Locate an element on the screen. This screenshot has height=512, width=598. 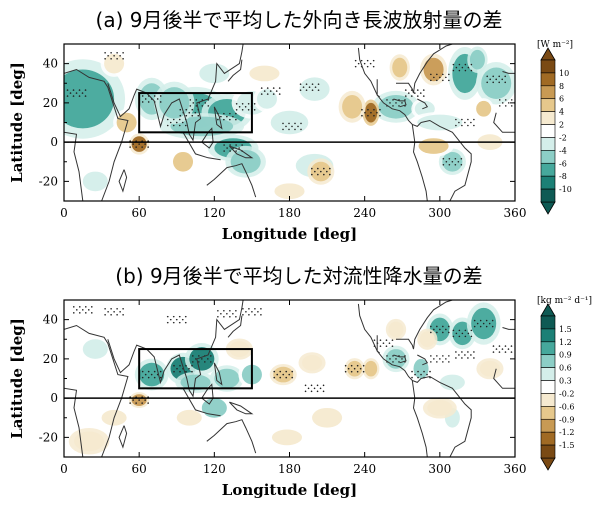
x-tick-label: 120 is located at coordinates (214, 213).